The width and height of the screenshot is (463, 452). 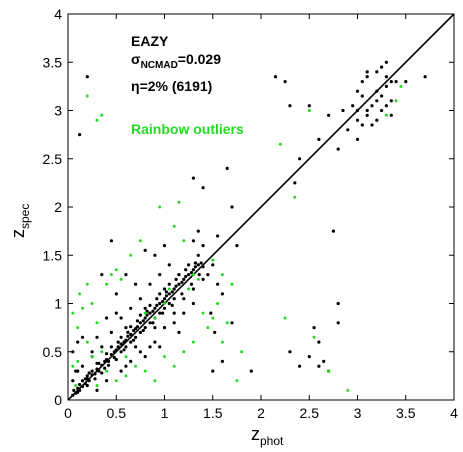 What do you see at coordinates (454, 413) in the screenshot?
I see `x-tick-label: 4` at bounding box center [454, 413].